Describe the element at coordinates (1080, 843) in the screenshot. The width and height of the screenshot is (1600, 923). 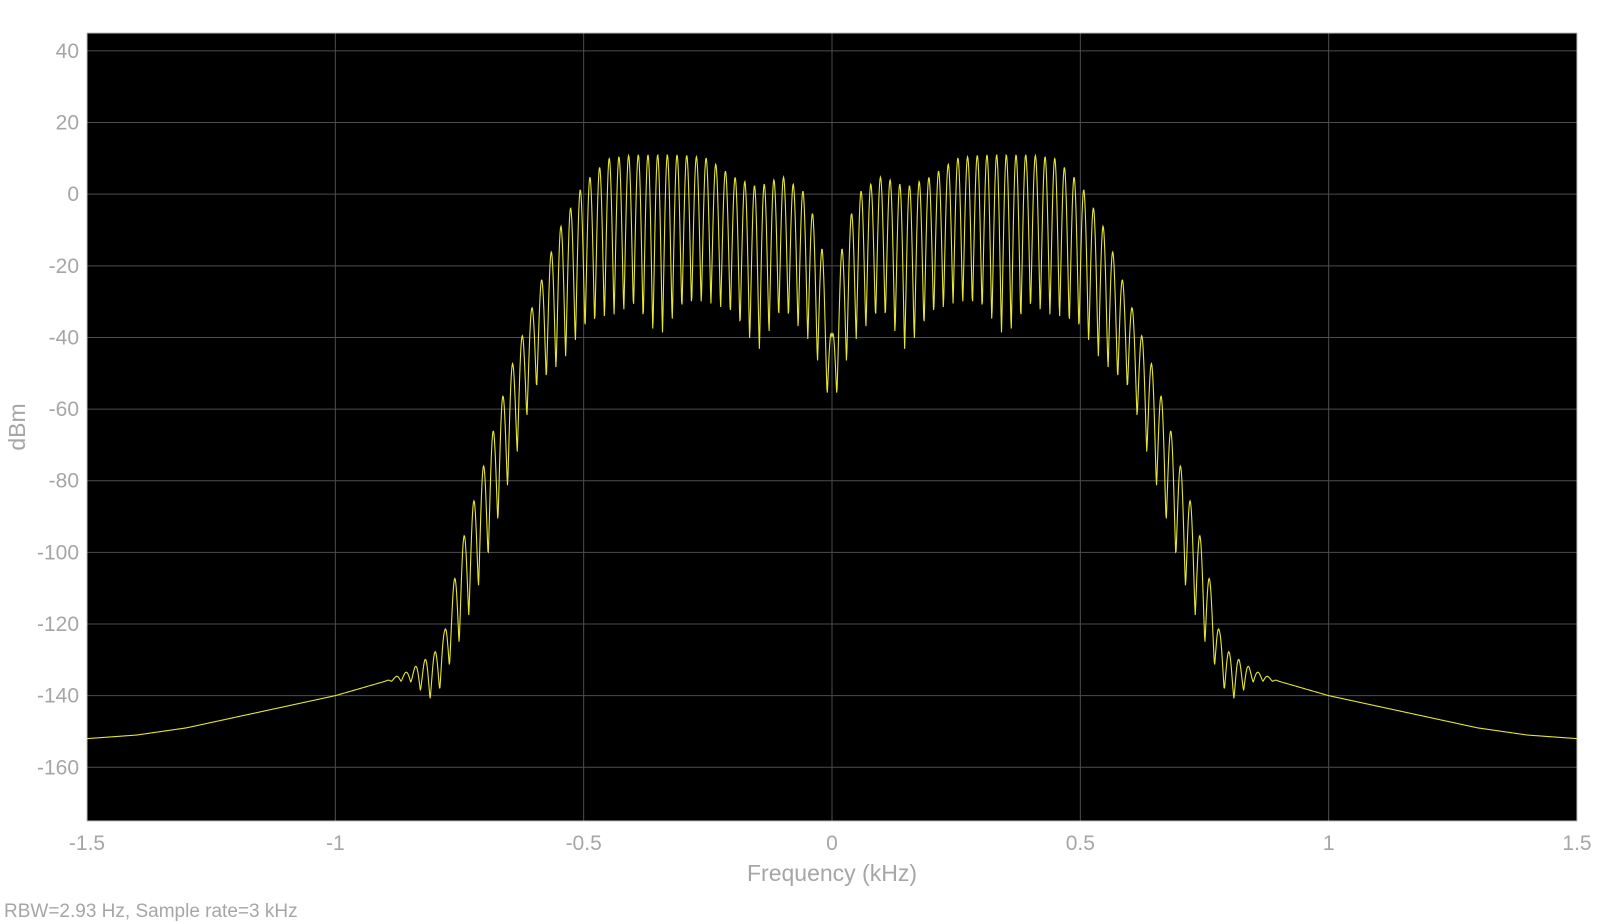
I see `x-tick-label: 0.5` at that location.